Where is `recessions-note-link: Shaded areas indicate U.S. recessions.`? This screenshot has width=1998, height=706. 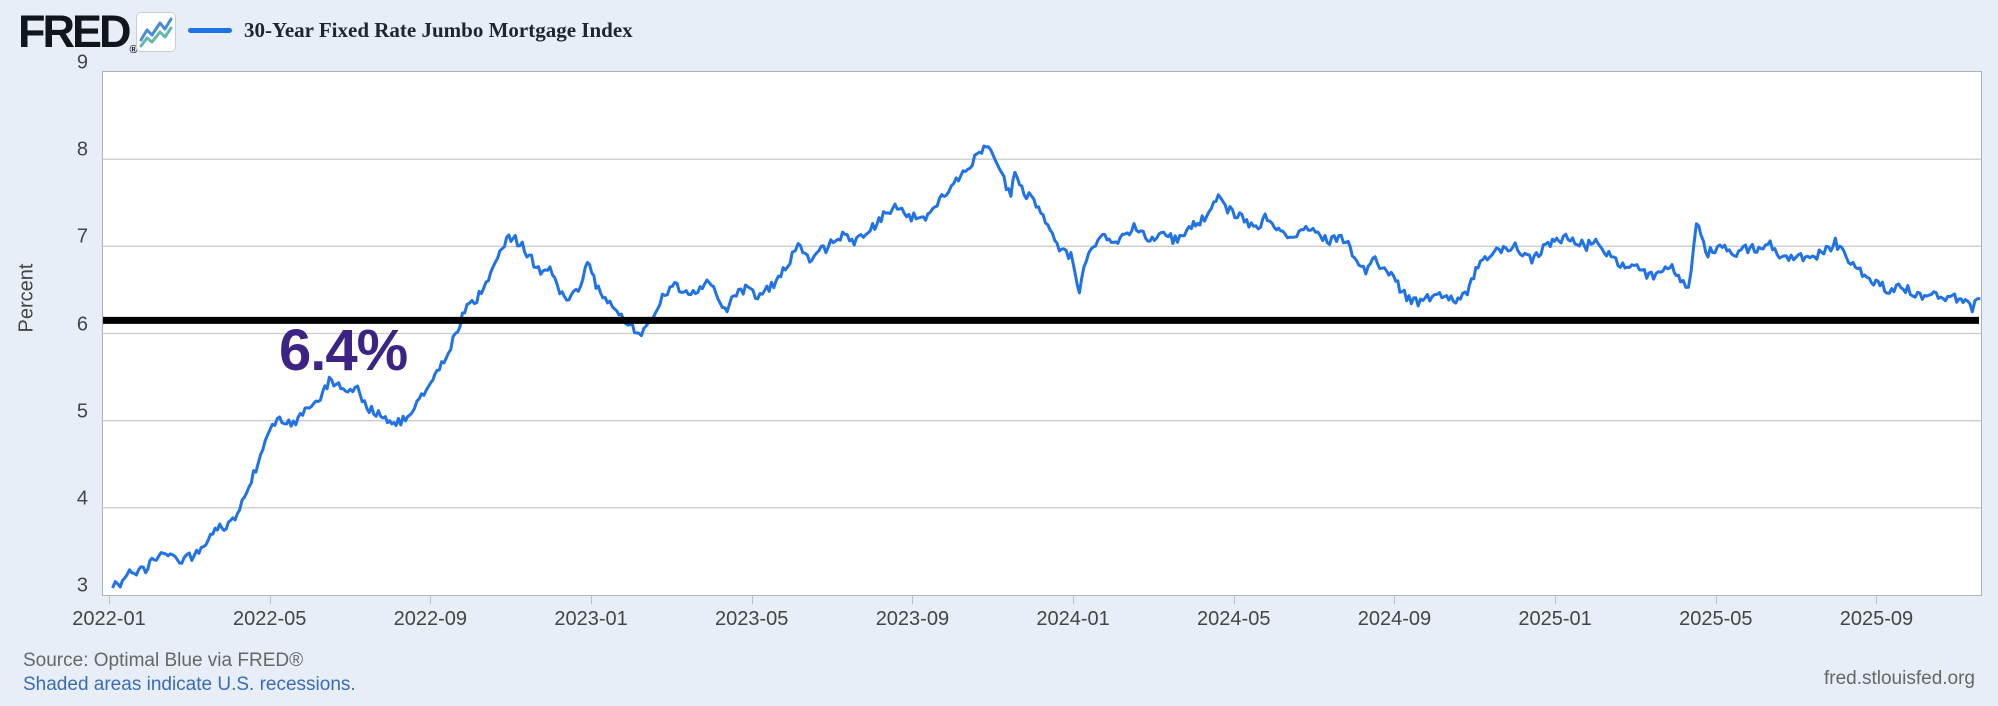
recessions-note-link: Shaded areas indicate U.S. recessions. is located at coordinates (189, 684).